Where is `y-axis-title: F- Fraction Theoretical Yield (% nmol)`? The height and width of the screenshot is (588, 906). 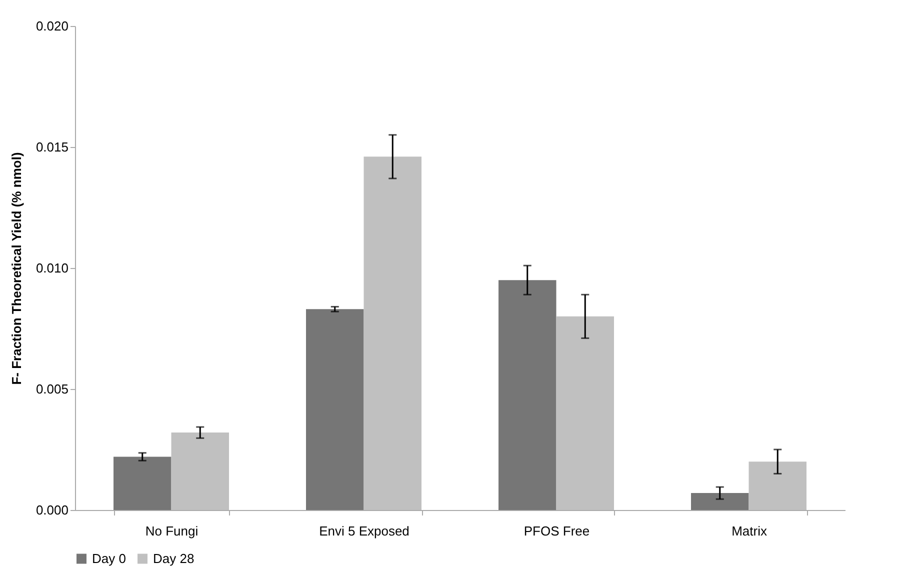 y-axis-title: F- Fraction Theoretical Yield (% nmol) is located at coordinates (16, 268).